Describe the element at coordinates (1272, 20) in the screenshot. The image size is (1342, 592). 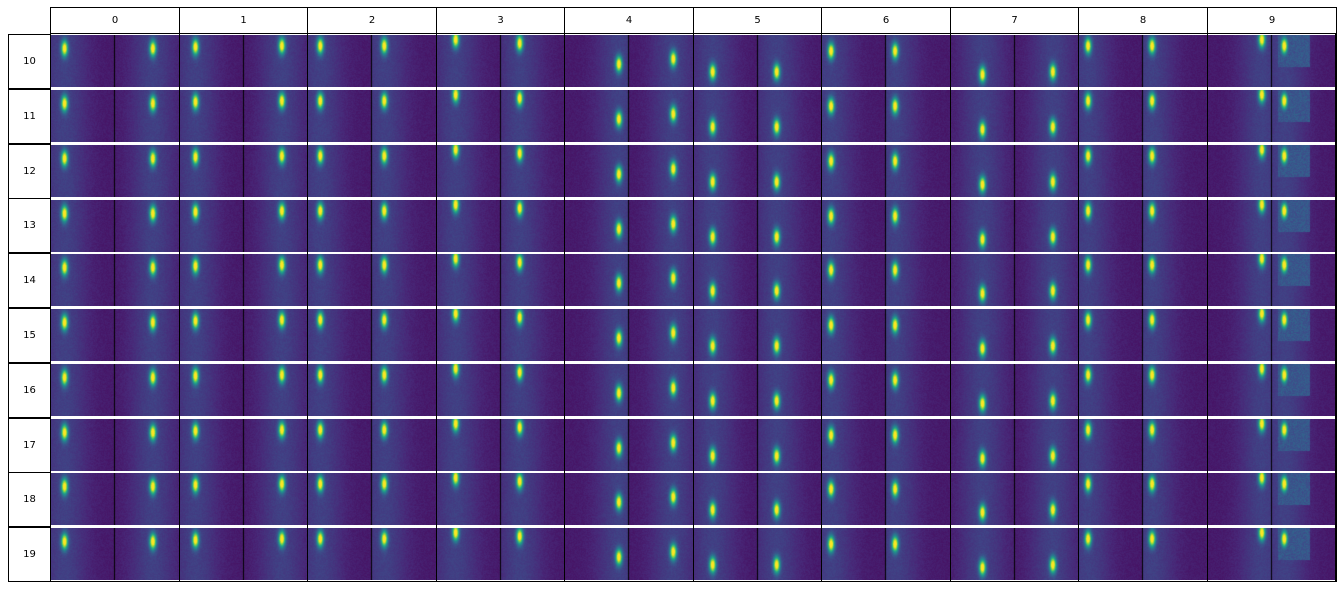
I see `column-header-9: 9` at that location.